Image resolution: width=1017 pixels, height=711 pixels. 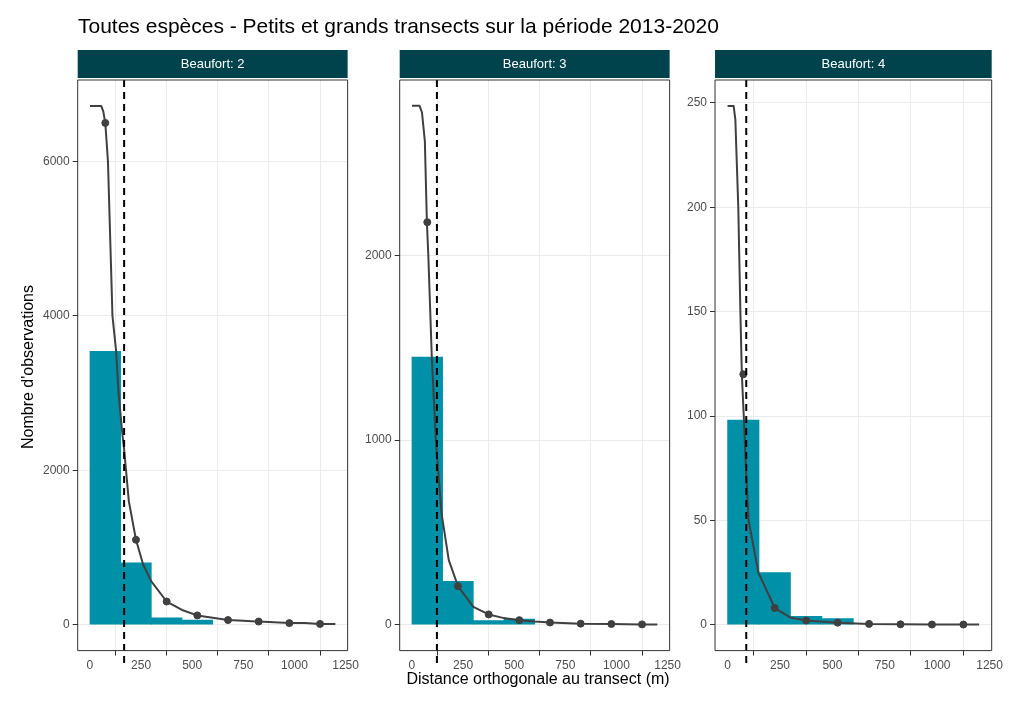 I want to click on y-tick-label: 250, so click(x=697, y=102).